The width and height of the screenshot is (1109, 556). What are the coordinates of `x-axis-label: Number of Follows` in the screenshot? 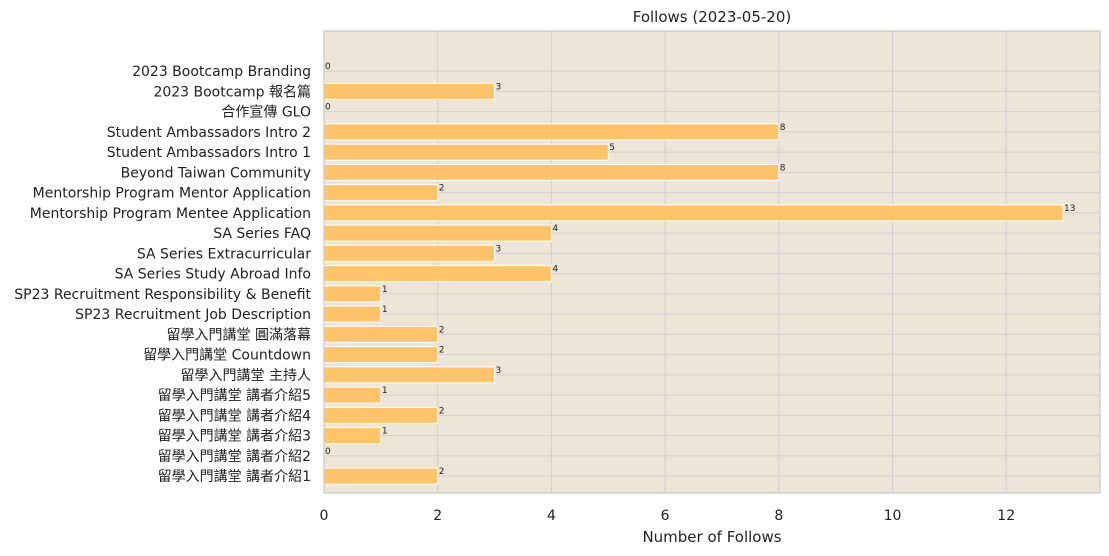 It's located at (711, 537).